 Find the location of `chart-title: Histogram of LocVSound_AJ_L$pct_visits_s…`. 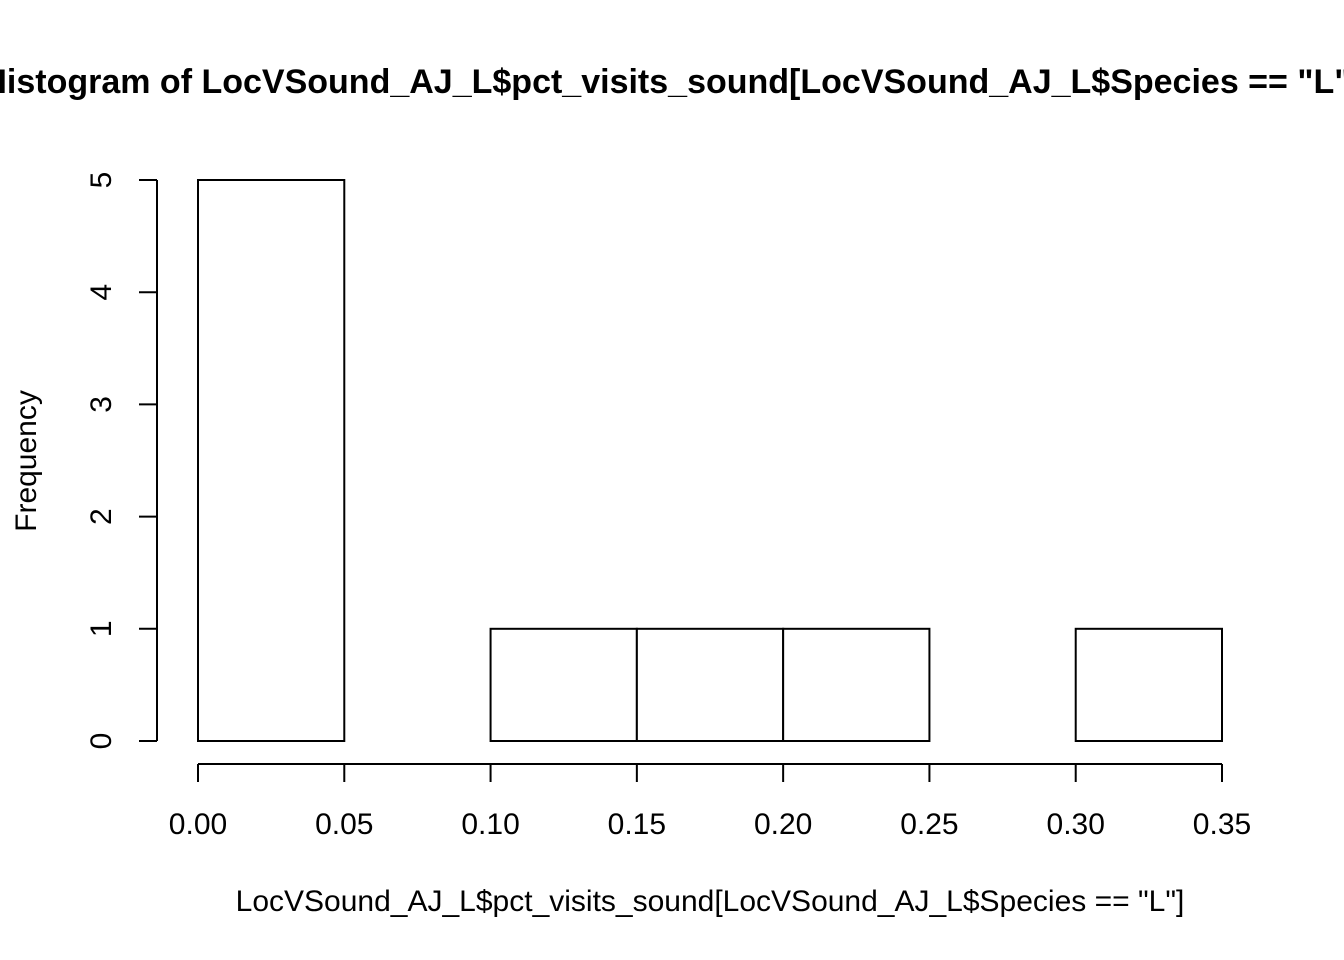

chart-title: Histogram of LocVSound_AJ_L$pct_visits_s… is located at coordinates (672, 82).